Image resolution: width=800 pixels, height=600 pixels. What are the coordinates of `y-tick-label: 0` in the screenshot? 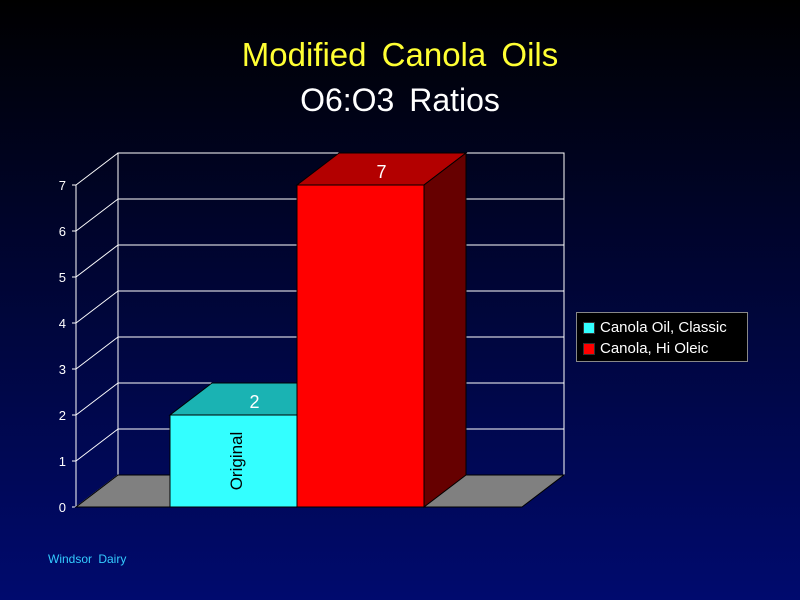 It's located at (62, 507).